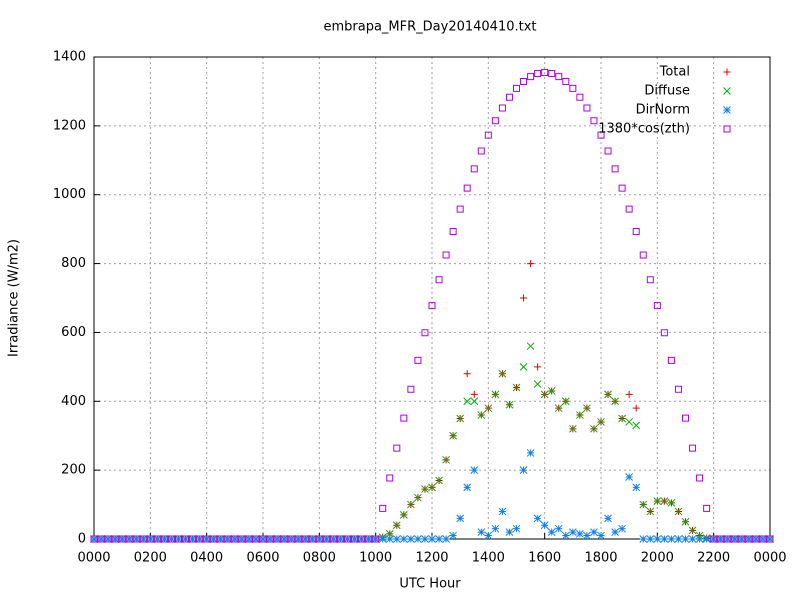  What do you see at coordinates (73, 332) in the screenshot?
I see `y-tick-label: 600` at bounding box center [73, 332].